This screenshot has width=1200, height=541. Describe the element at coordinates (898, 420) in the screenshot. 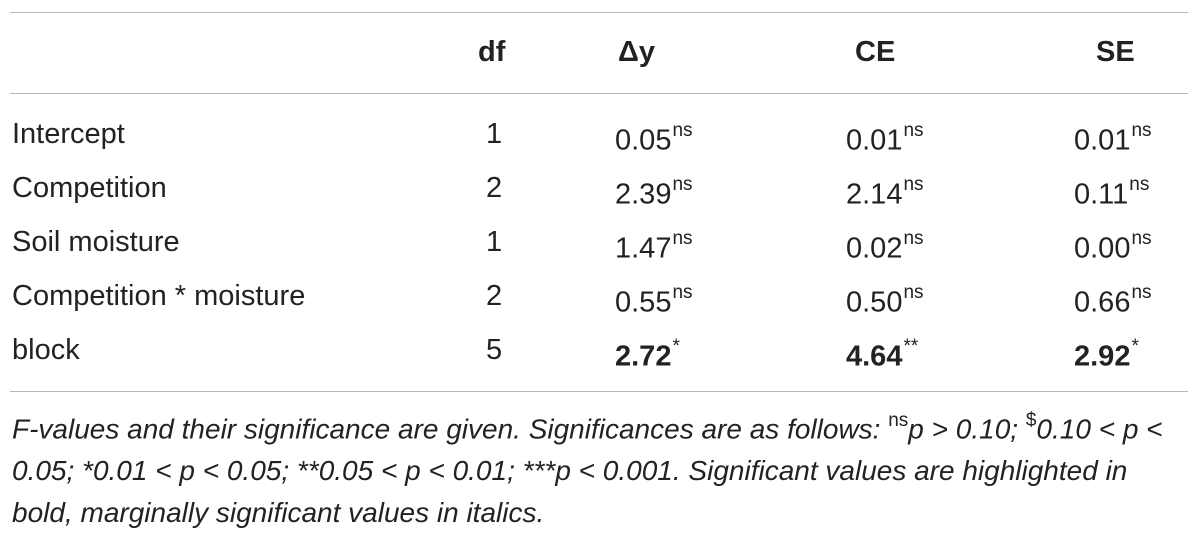

I see `footnote-sup-ns: ns` at that location.